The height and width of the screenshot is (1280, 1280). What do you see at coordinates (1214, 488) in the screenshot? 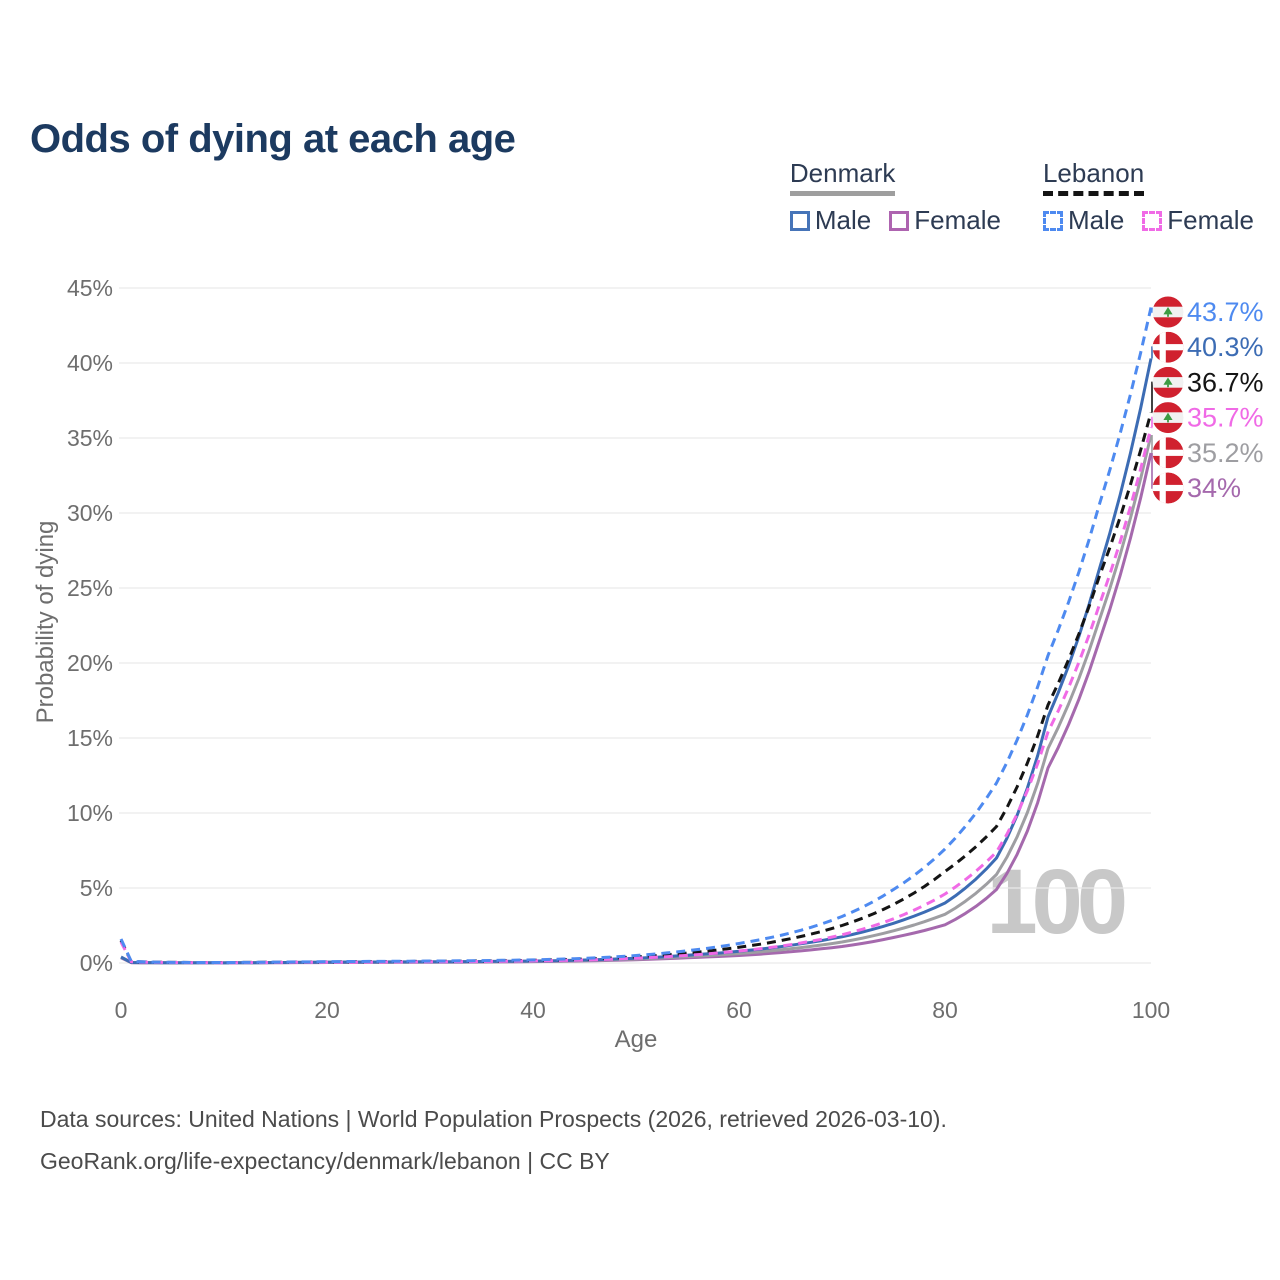
I see `series-end-value-label: 34%` at bounding box center [1214, 488].